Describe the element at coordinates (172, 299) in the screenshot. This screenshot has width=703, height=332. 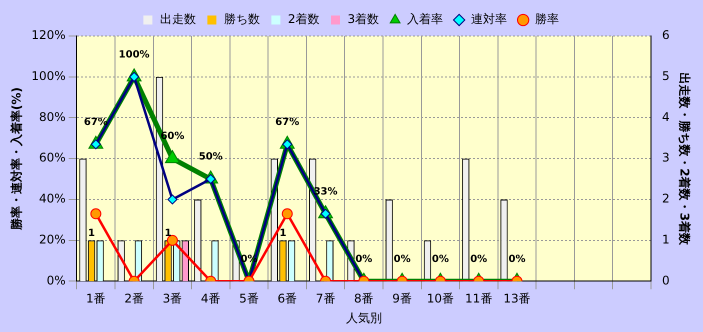
I see `x-tick-label: 3番` at that location.